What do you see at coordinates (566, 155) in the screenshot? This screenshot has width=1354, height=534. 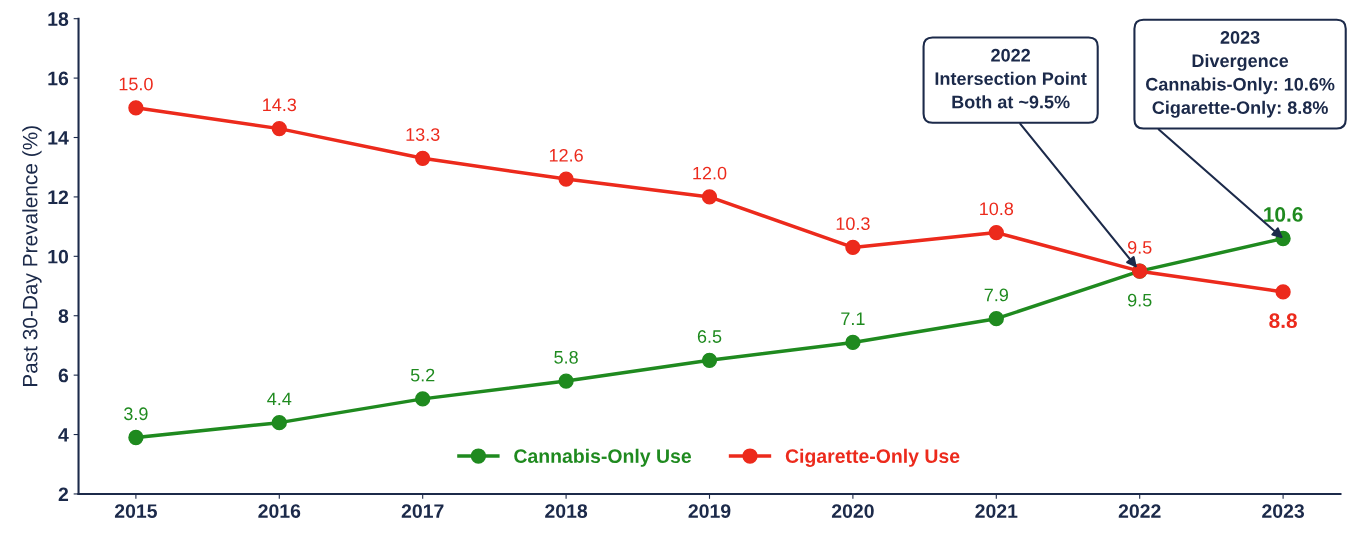 I see `data-label: 12.6` at bounding box center [566, 155].